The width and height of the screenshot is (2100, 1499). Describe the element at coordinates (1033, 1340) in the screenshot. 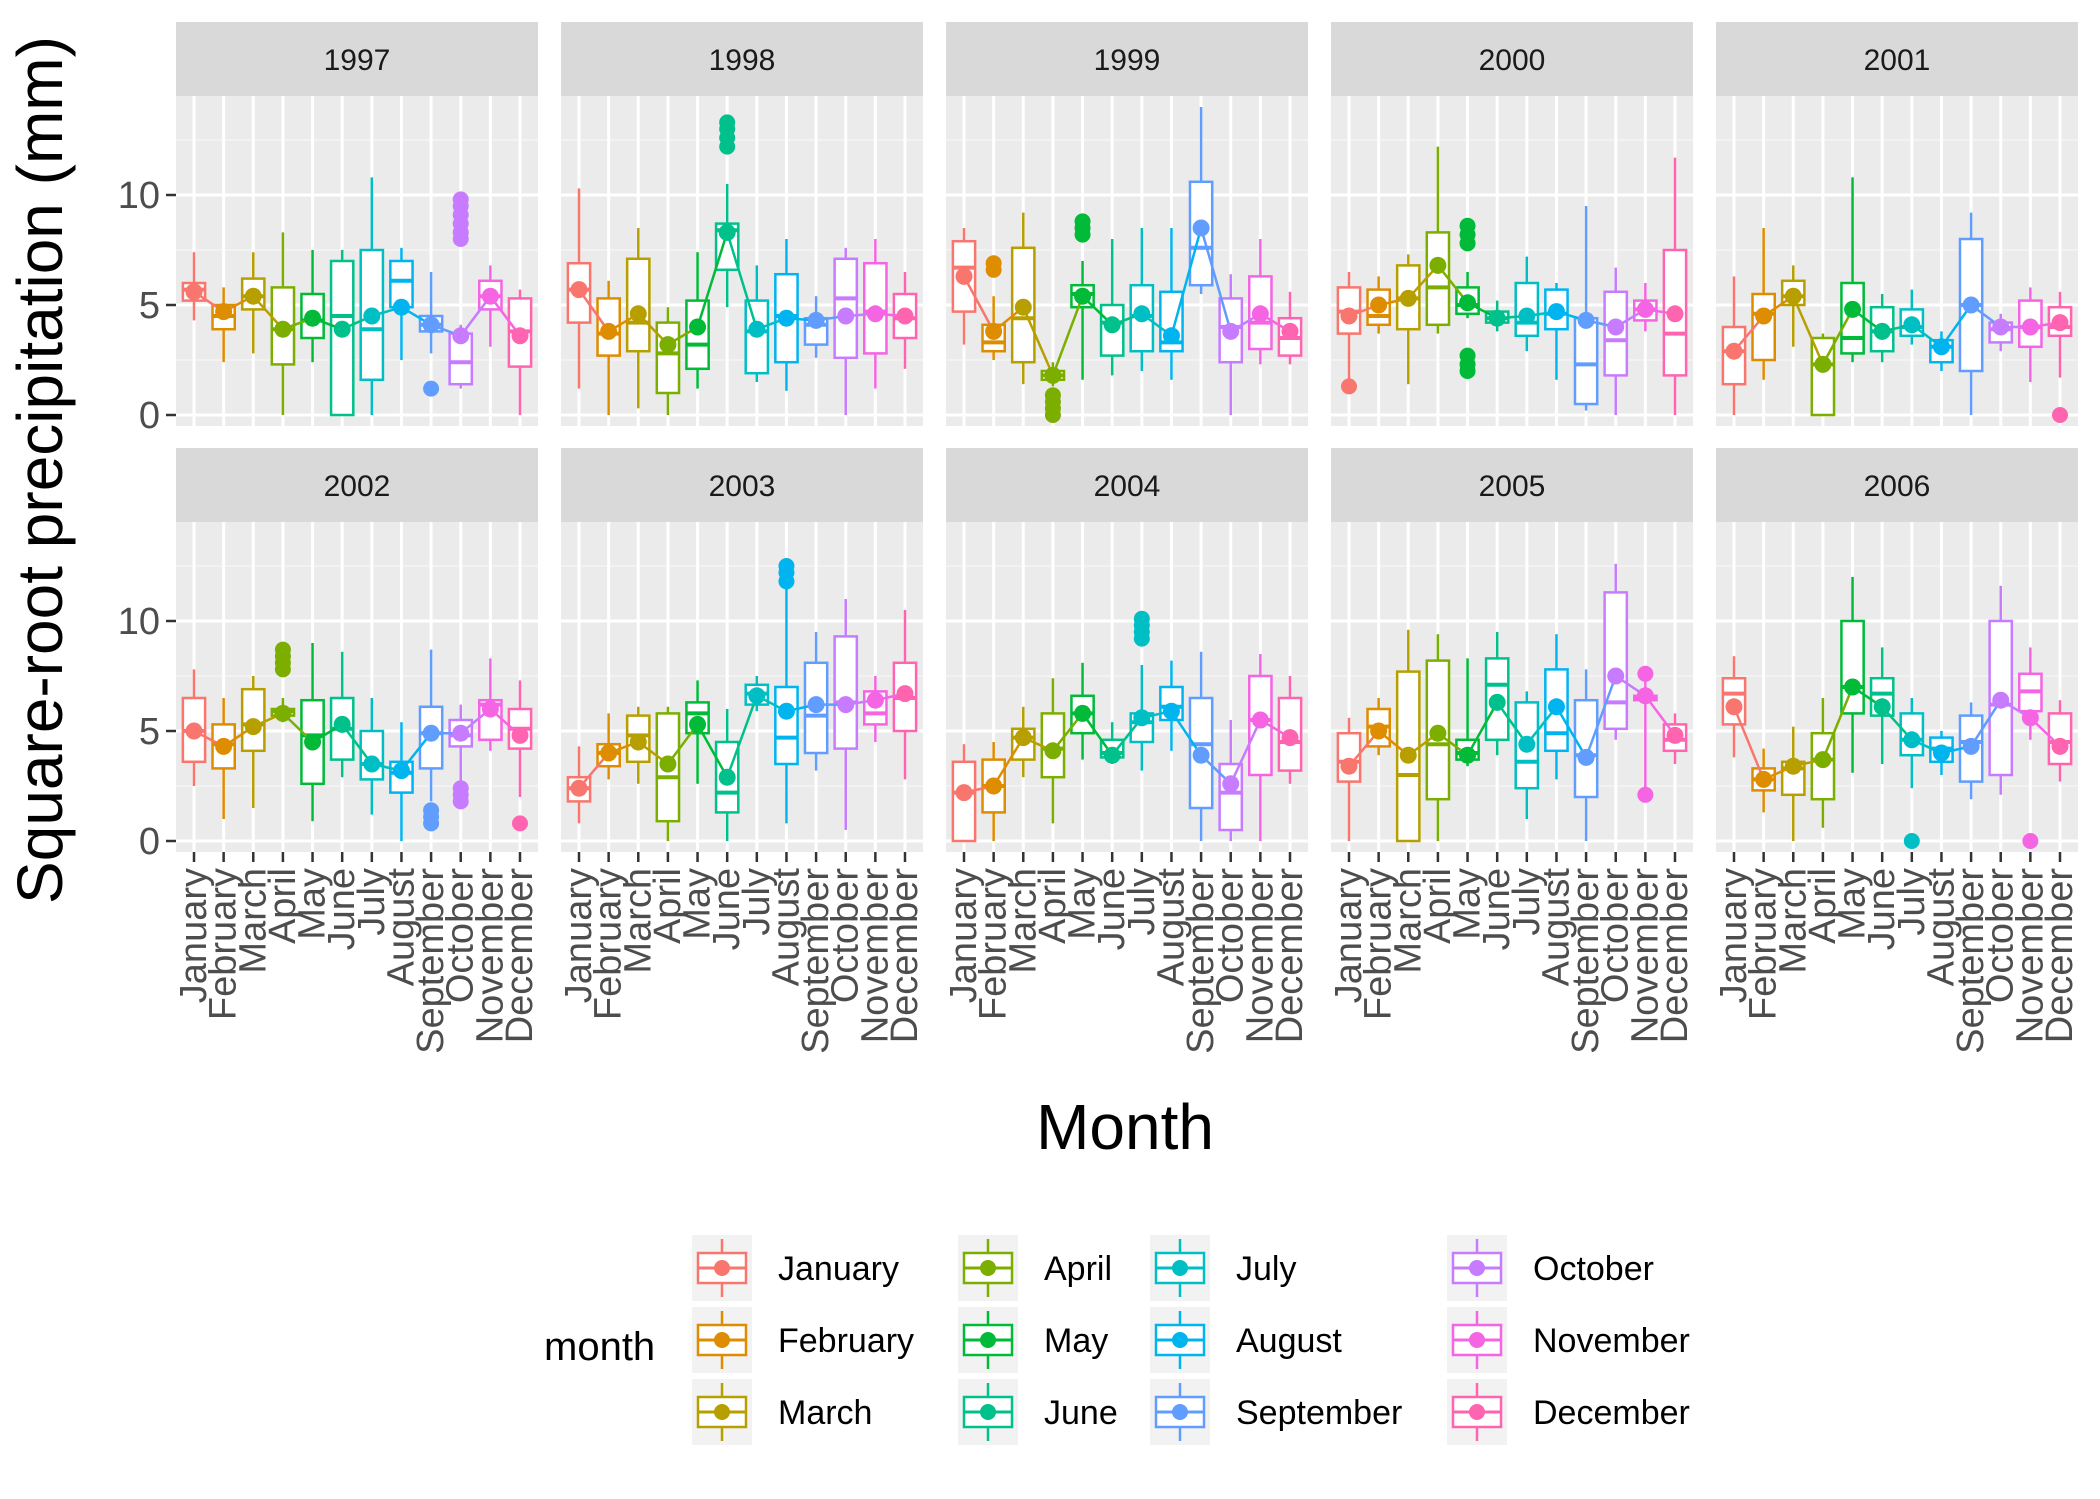

I see `legend-item-may: May` at that location.